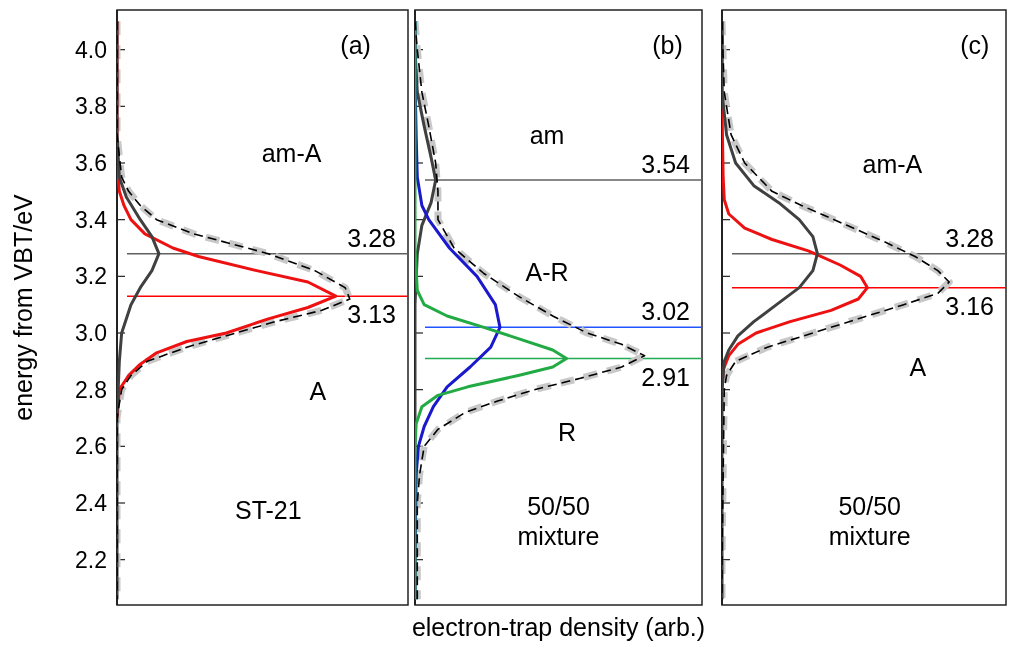  Describe the element at coordinates (91, 389) in the screenshot. I see `y-tick-label: 2.8` at that location.